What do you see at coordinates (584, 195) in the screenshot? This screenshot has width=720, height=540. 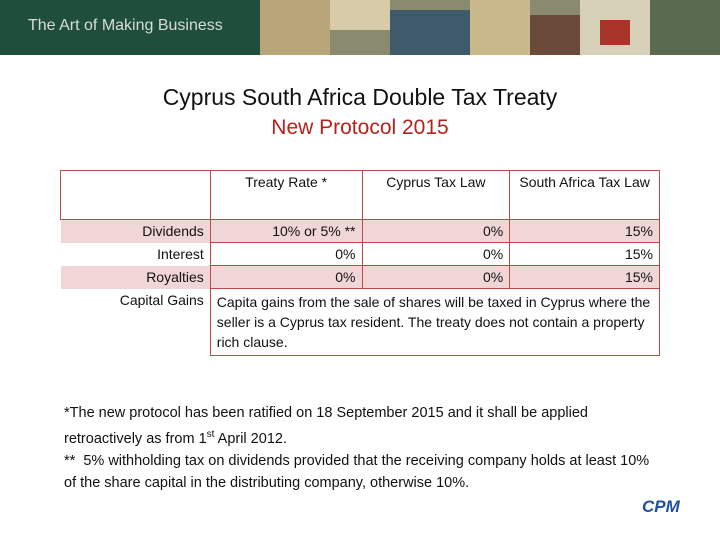 I see `col-header: South Africa Tax Law` at bounding box center [584, 195].